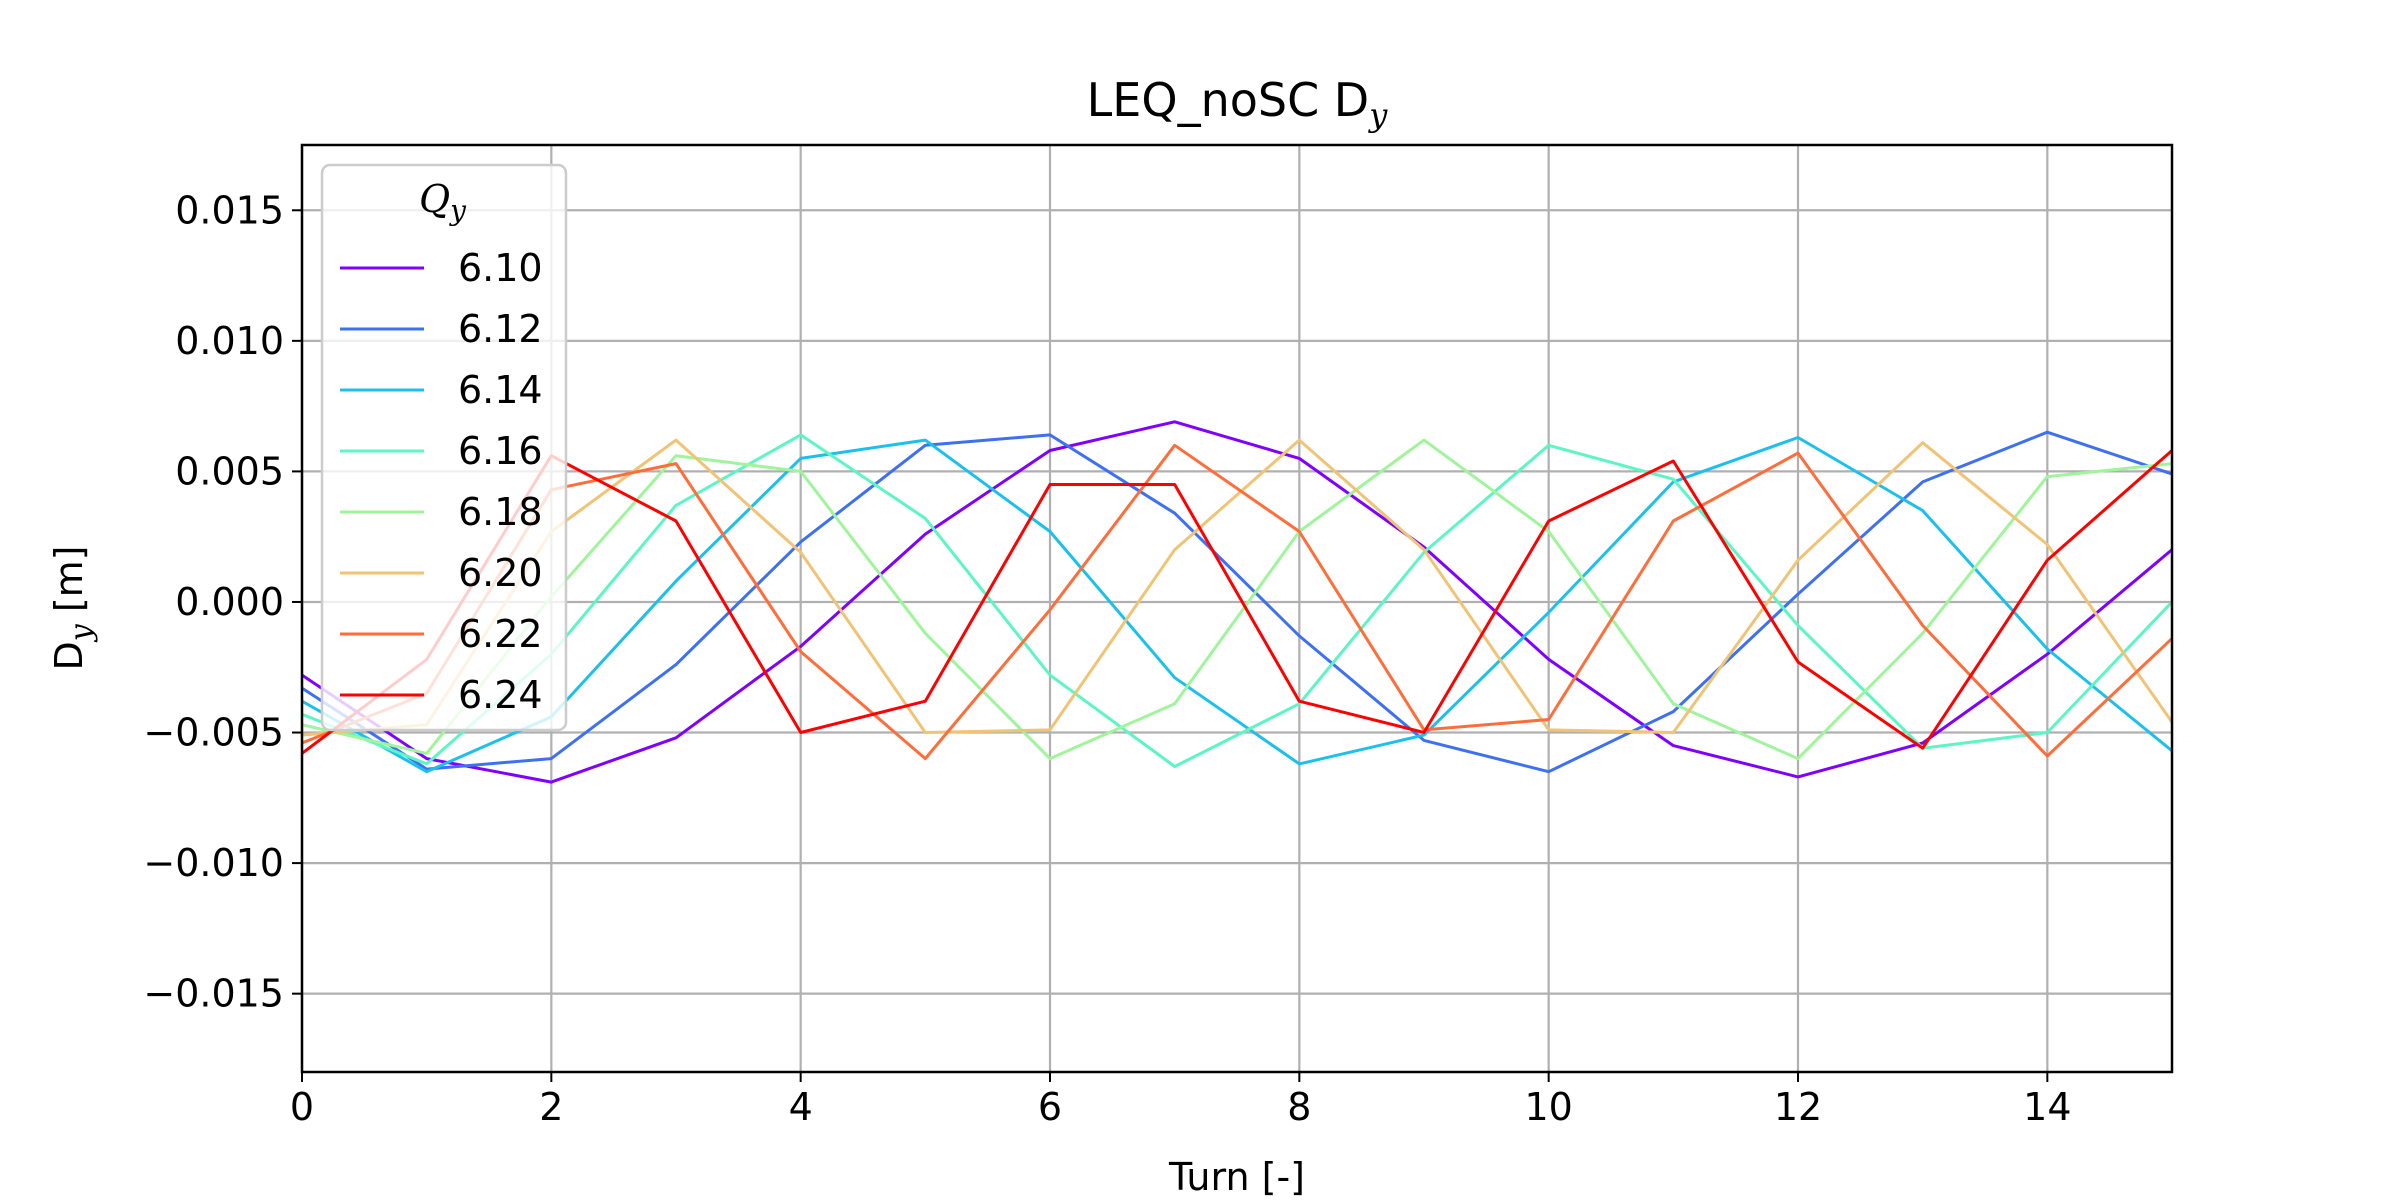  What do you see at coordinates (1050, 1107) in the screenshot?
I see `x-tick-label: 6` at bounding box center [1050, 1107].